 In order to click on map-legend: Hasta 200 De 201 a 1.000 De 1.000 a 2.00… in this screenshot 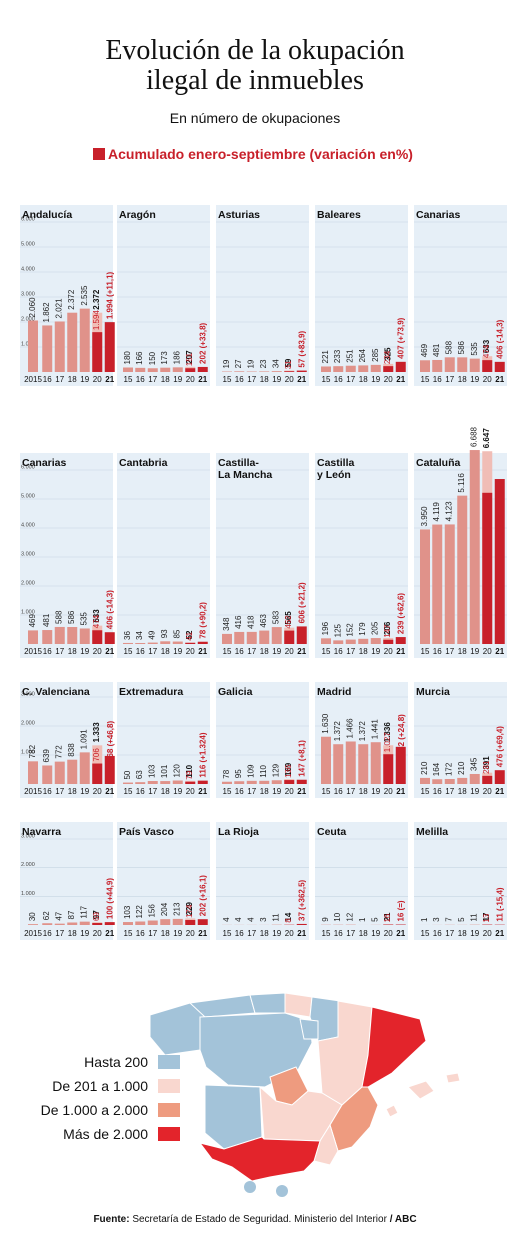, I will do `click(100, 1100)`.